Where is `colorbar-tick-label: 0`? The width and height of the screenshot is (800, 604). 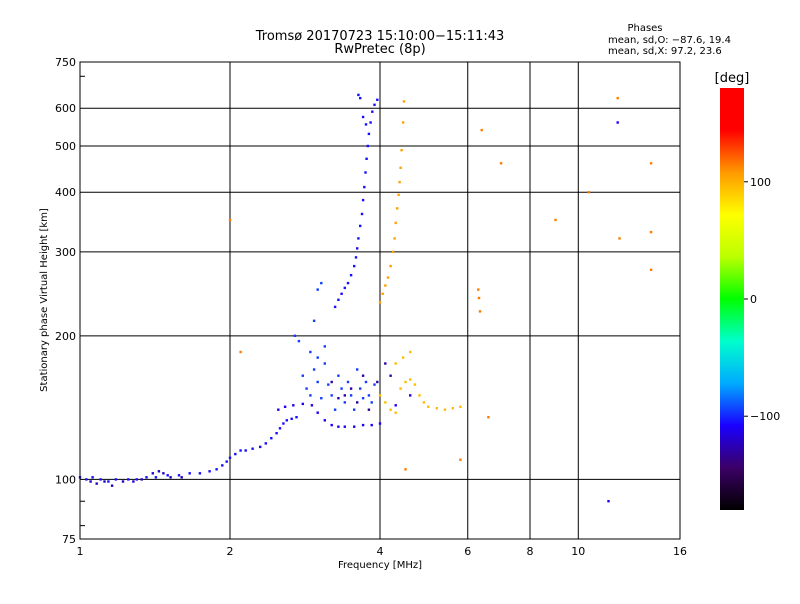 colorbar-tick-label: 0 is located at coordinates (753, 299).